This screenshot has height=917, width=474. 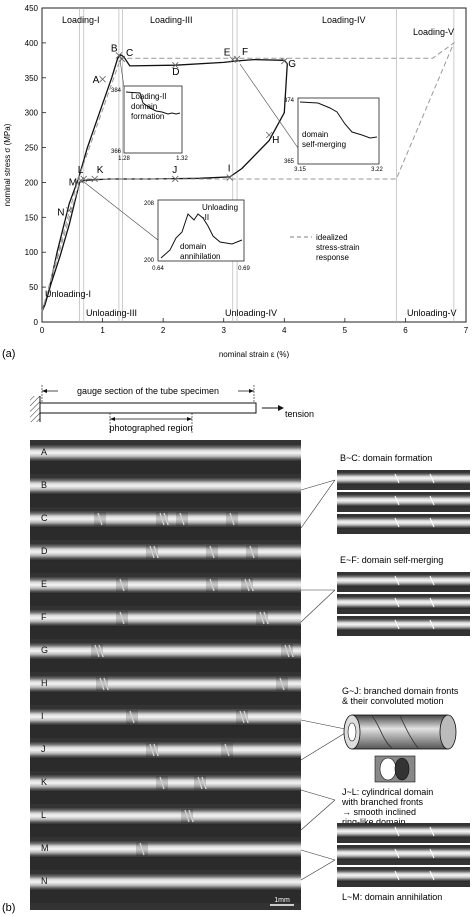 I want to click on row-label: G, so click(x=44, y=650).